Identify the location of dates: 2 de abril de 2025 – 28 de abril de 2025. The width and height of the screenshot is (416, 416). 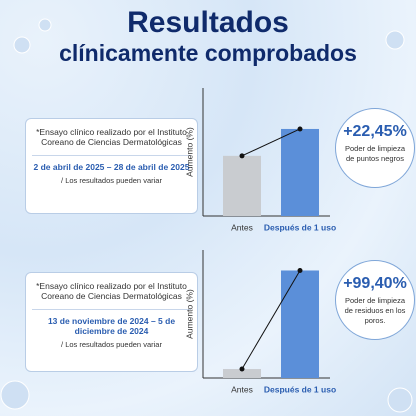
(111, 163).